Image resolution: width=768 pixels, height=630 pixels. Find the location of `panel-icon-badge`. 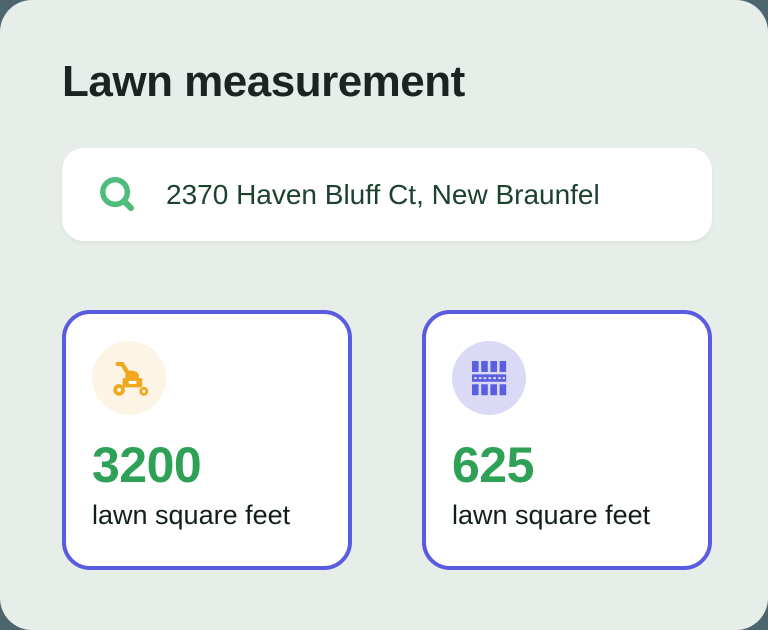

panel-icon-badge is located at coordinates (489, 378).